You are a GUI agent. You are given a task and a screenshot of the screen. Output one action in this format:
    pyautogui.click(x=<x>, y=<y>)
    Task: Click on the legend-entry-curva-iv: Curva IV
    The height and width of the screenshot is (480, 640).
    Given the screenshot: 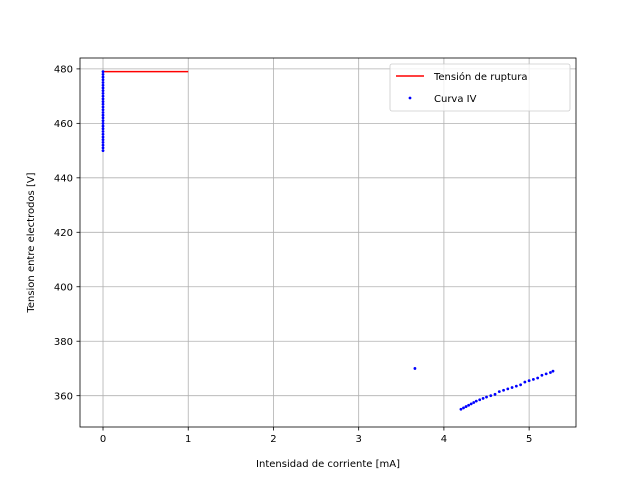 What is the action you would take?
    pyautogui.click(x=455, y=99)
    